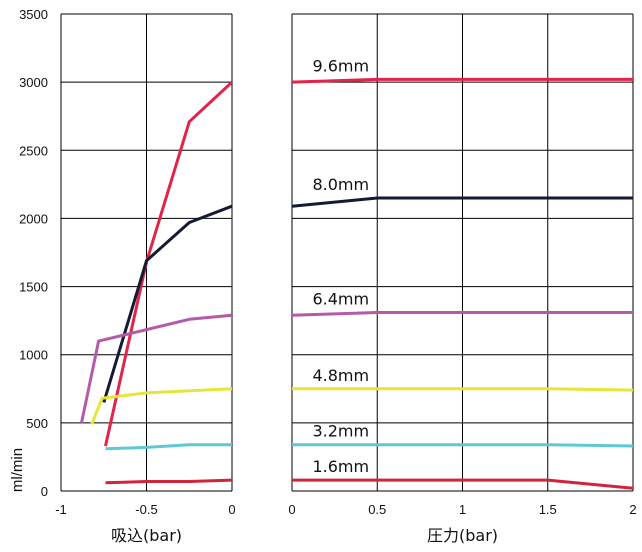 The width and height of the screenshot is (642, 552). I want to click on y-tick-label: 1000, so click(33, 355).